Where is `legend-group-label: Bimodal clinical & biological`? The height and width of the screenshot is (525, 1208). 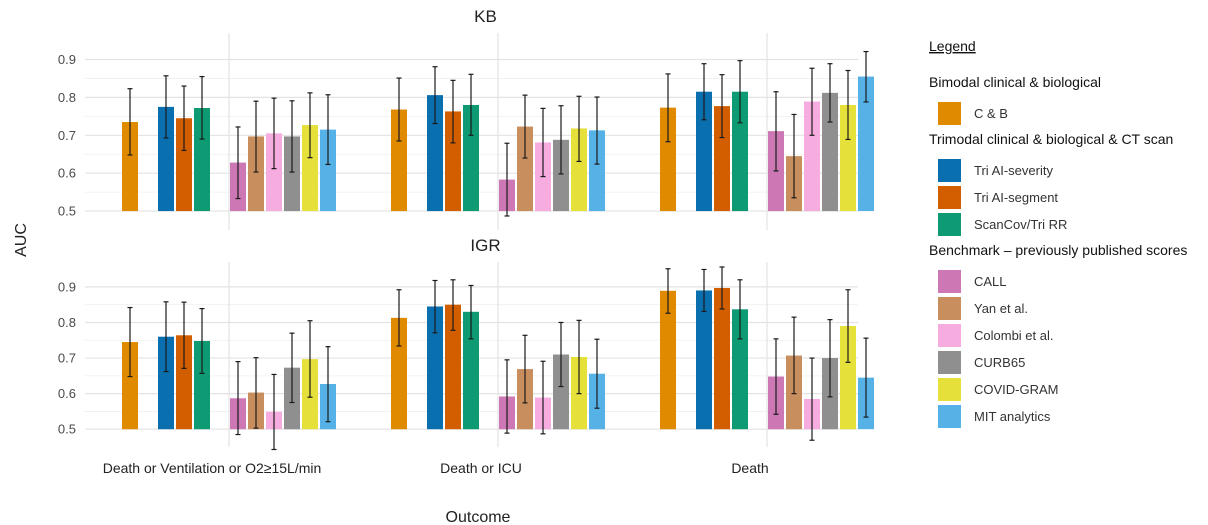
legend-group-label: Bimodal clinical & biological is located at coordinates (1015, 82).